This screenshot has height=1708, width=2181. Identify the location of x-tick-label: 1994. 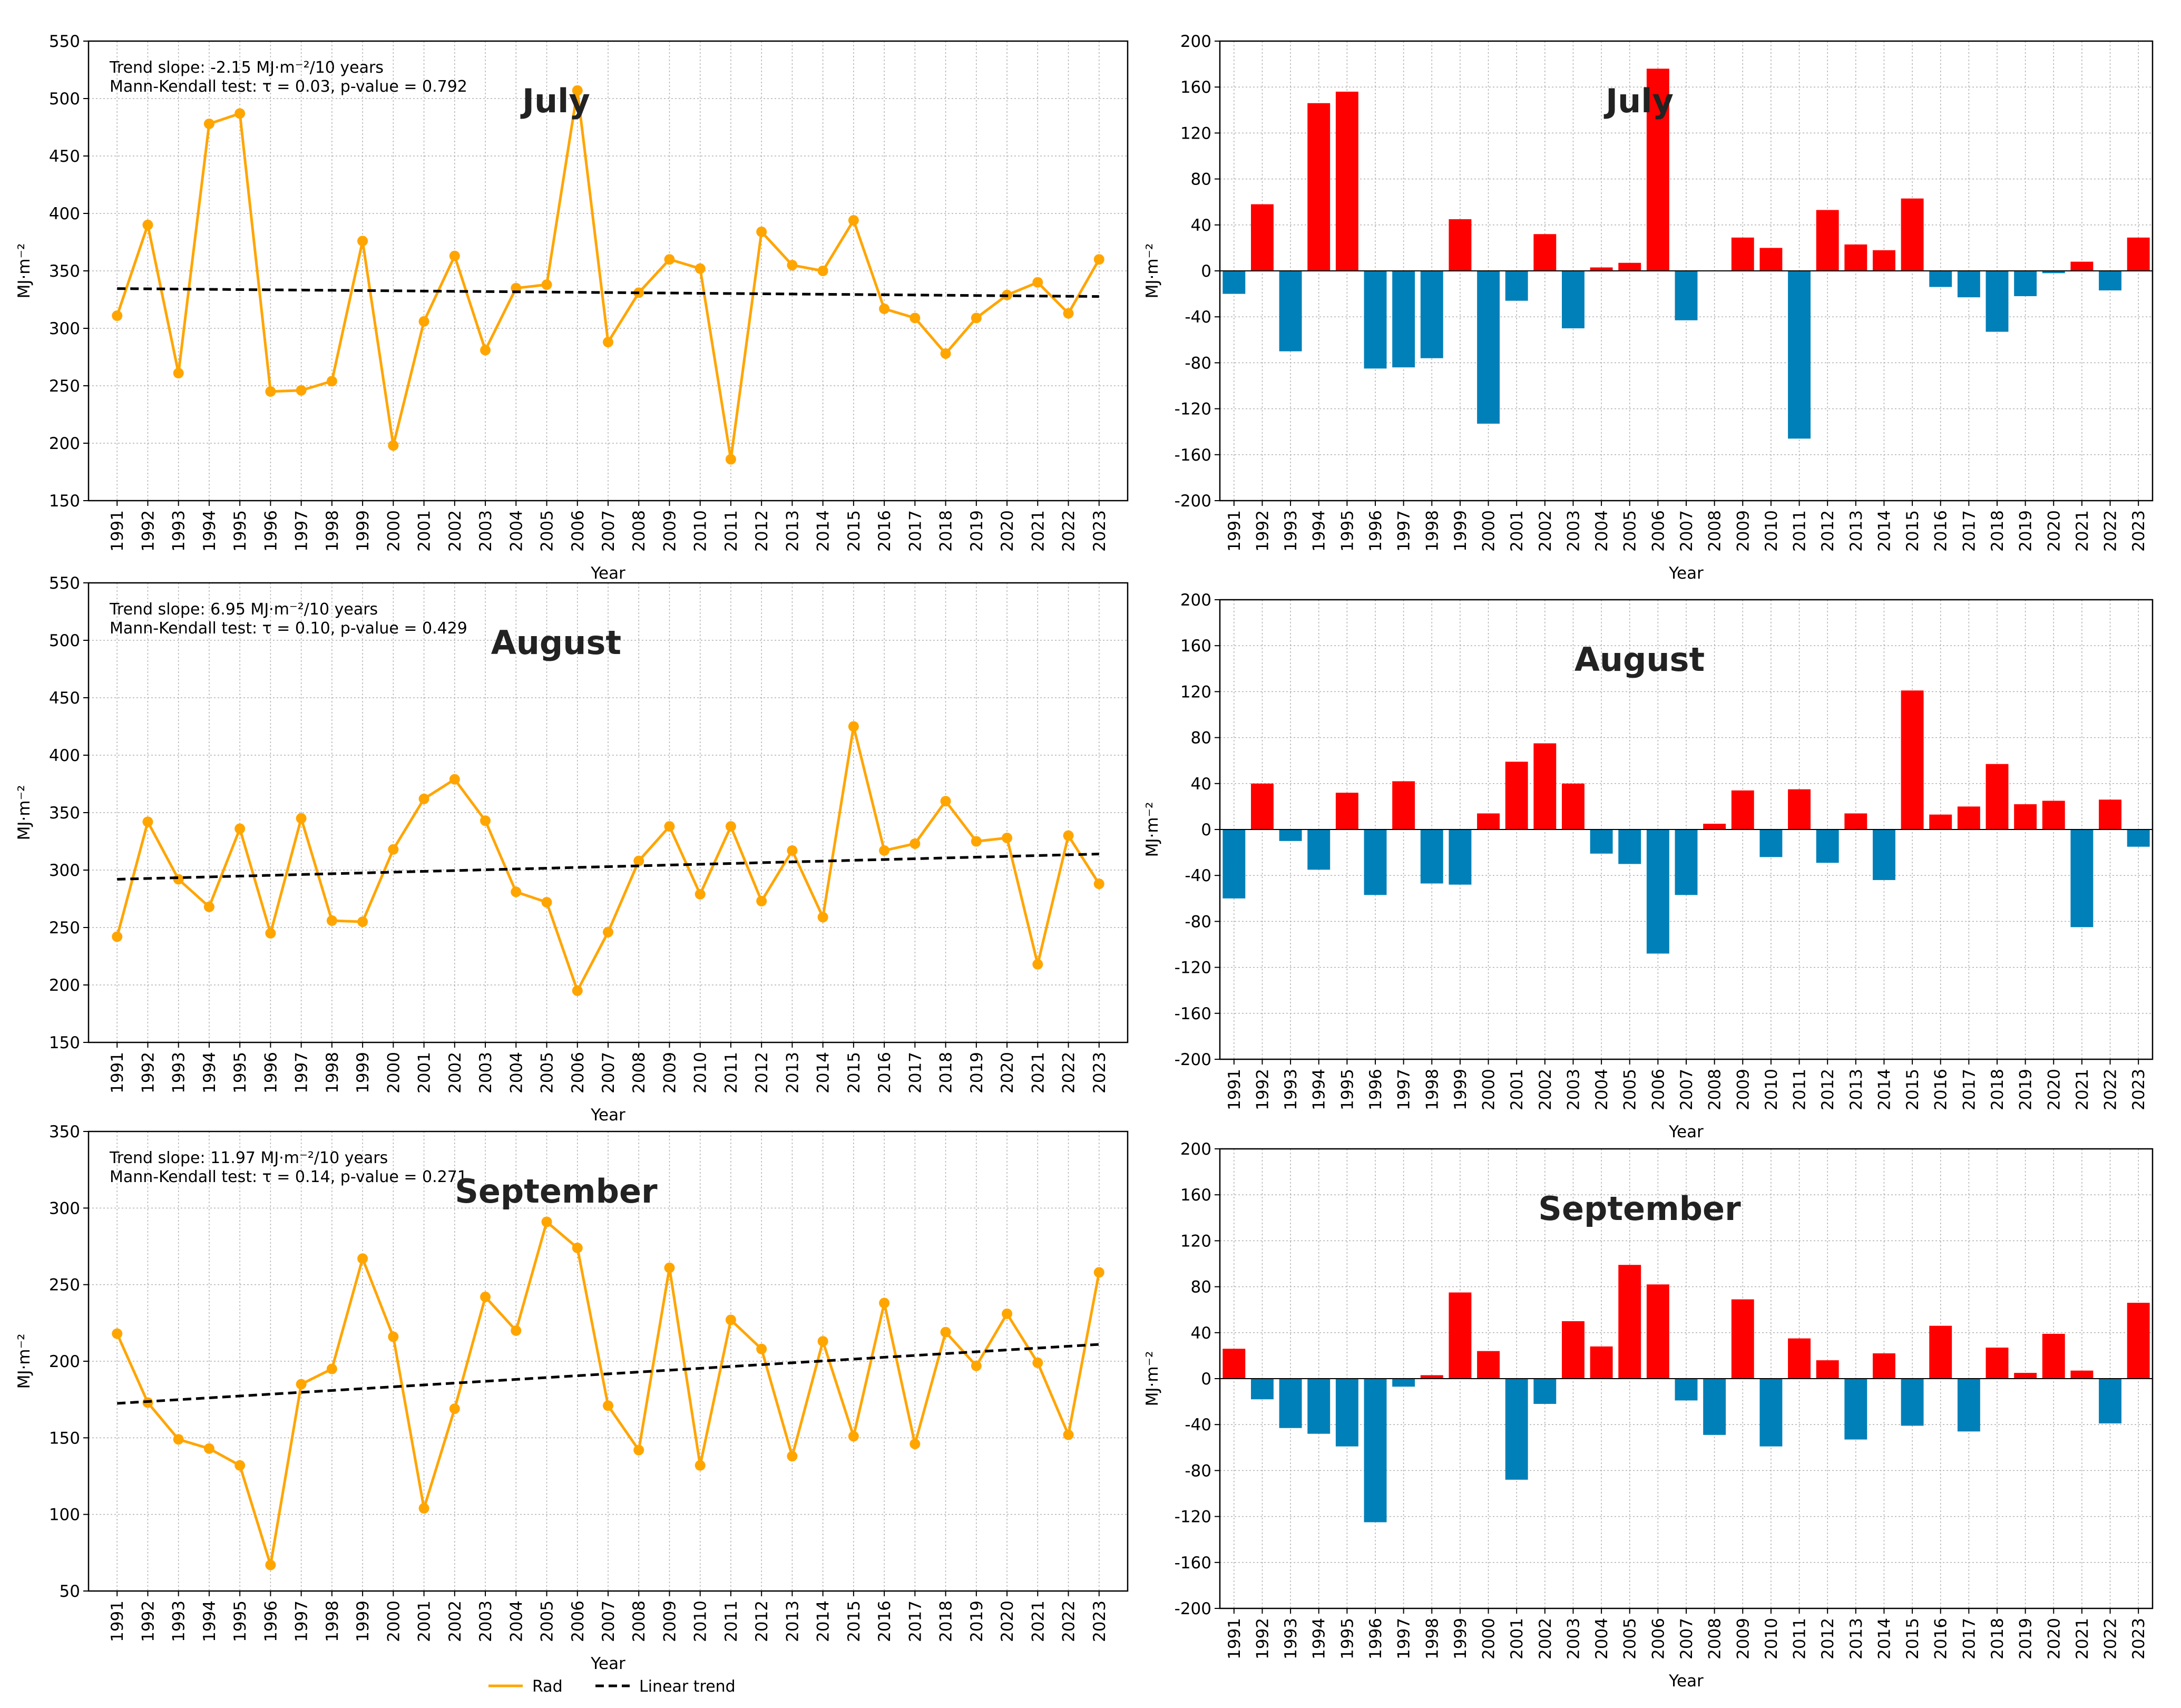
(209, 1073).